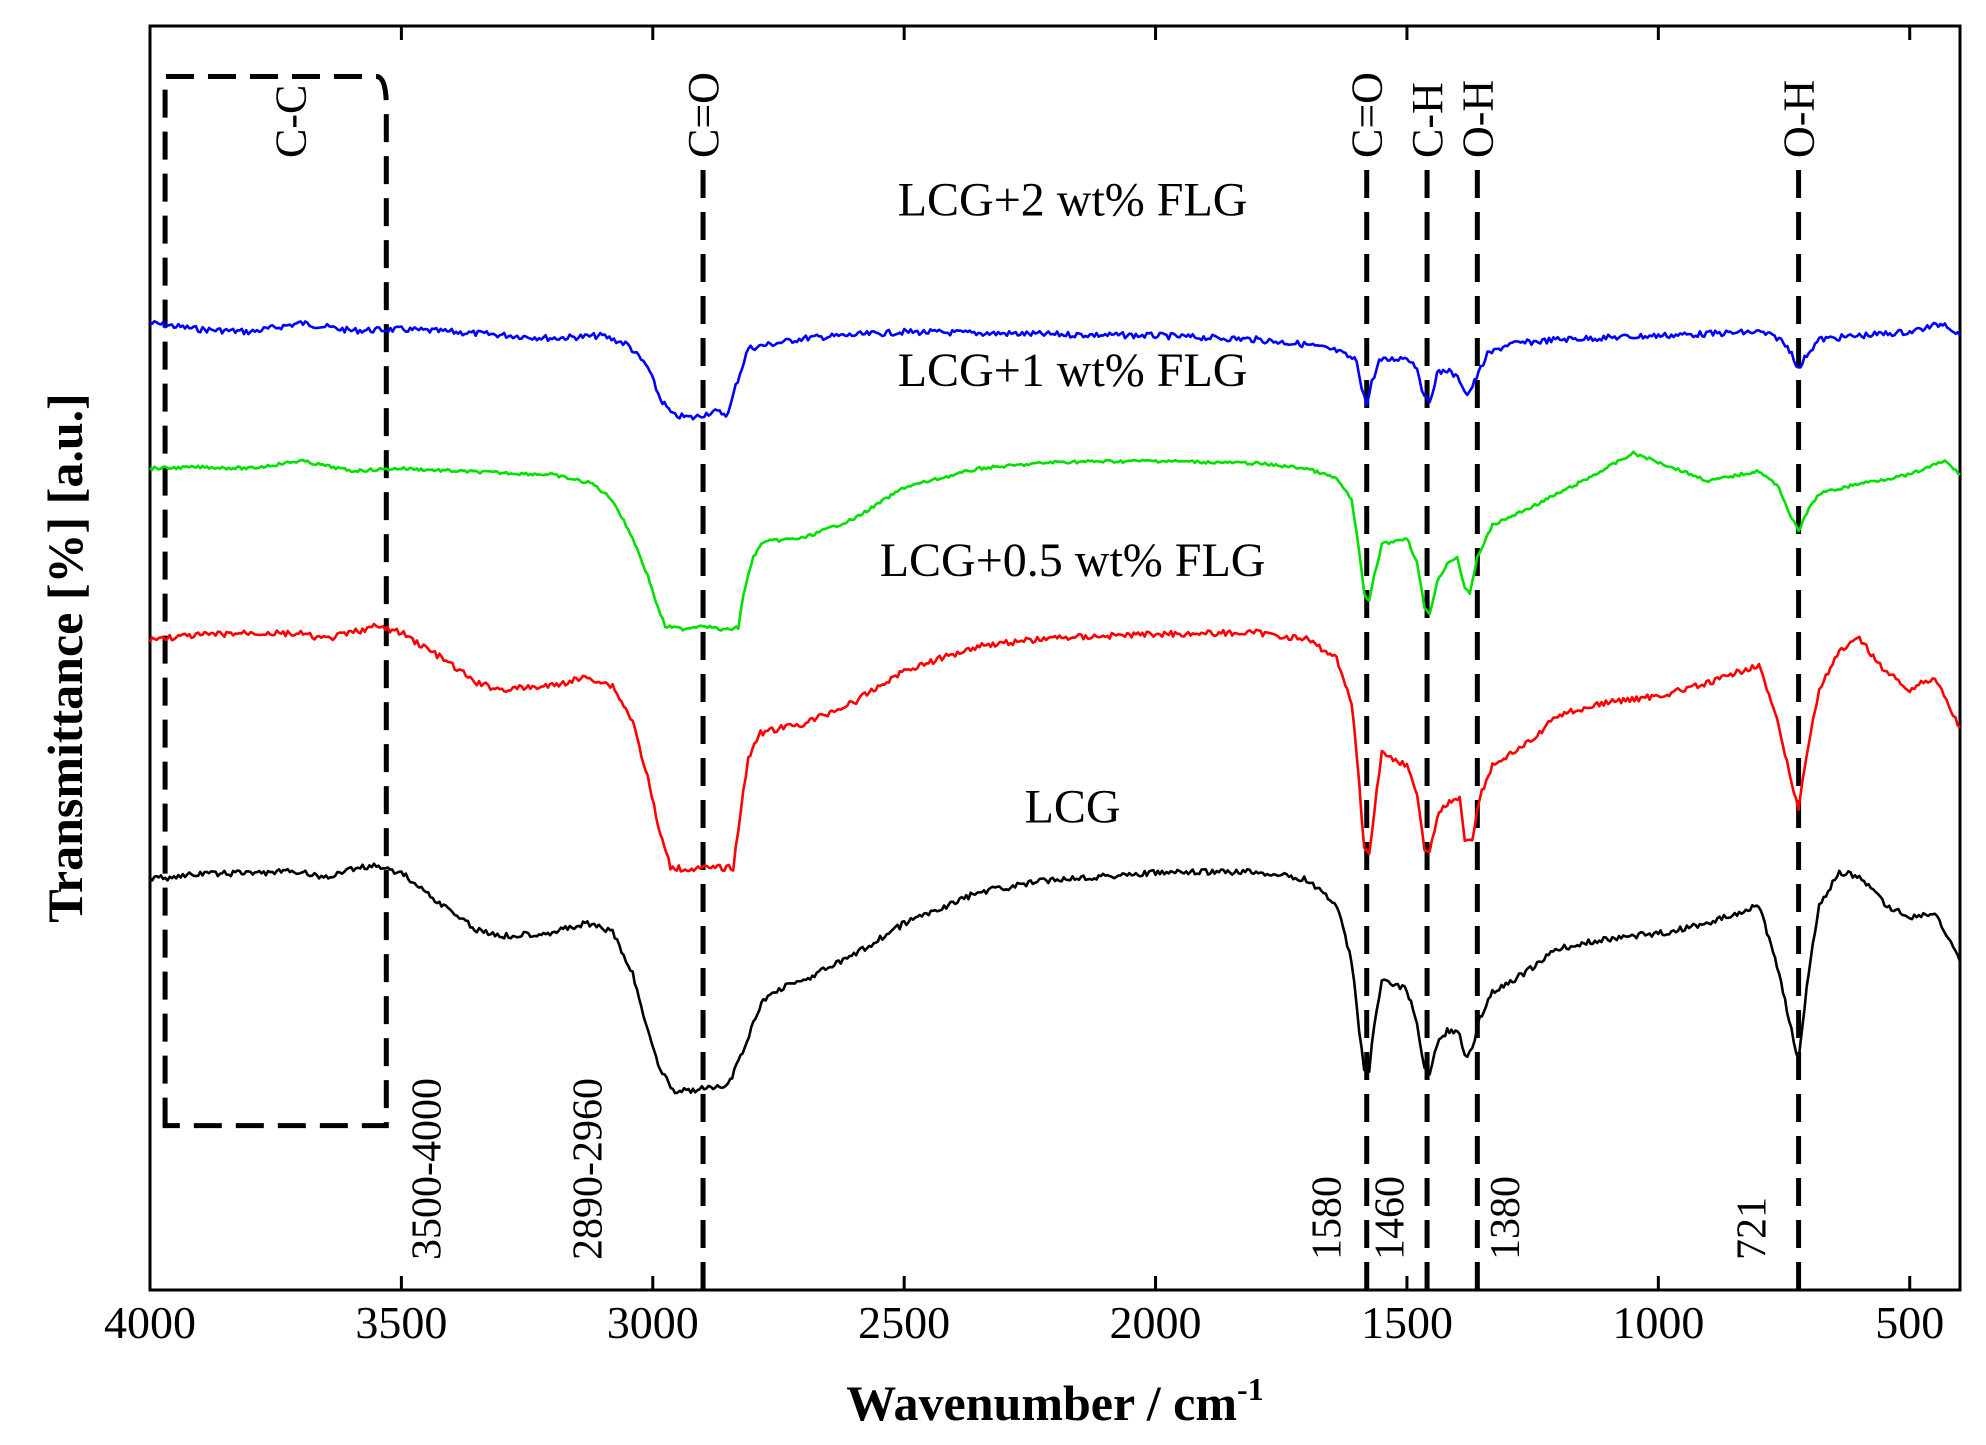 This screenshot has width=1986, height=1445. Describe the element at coordinates (150, 1322) in the screenshot. I see `x-tick-label: 4000` at that location.